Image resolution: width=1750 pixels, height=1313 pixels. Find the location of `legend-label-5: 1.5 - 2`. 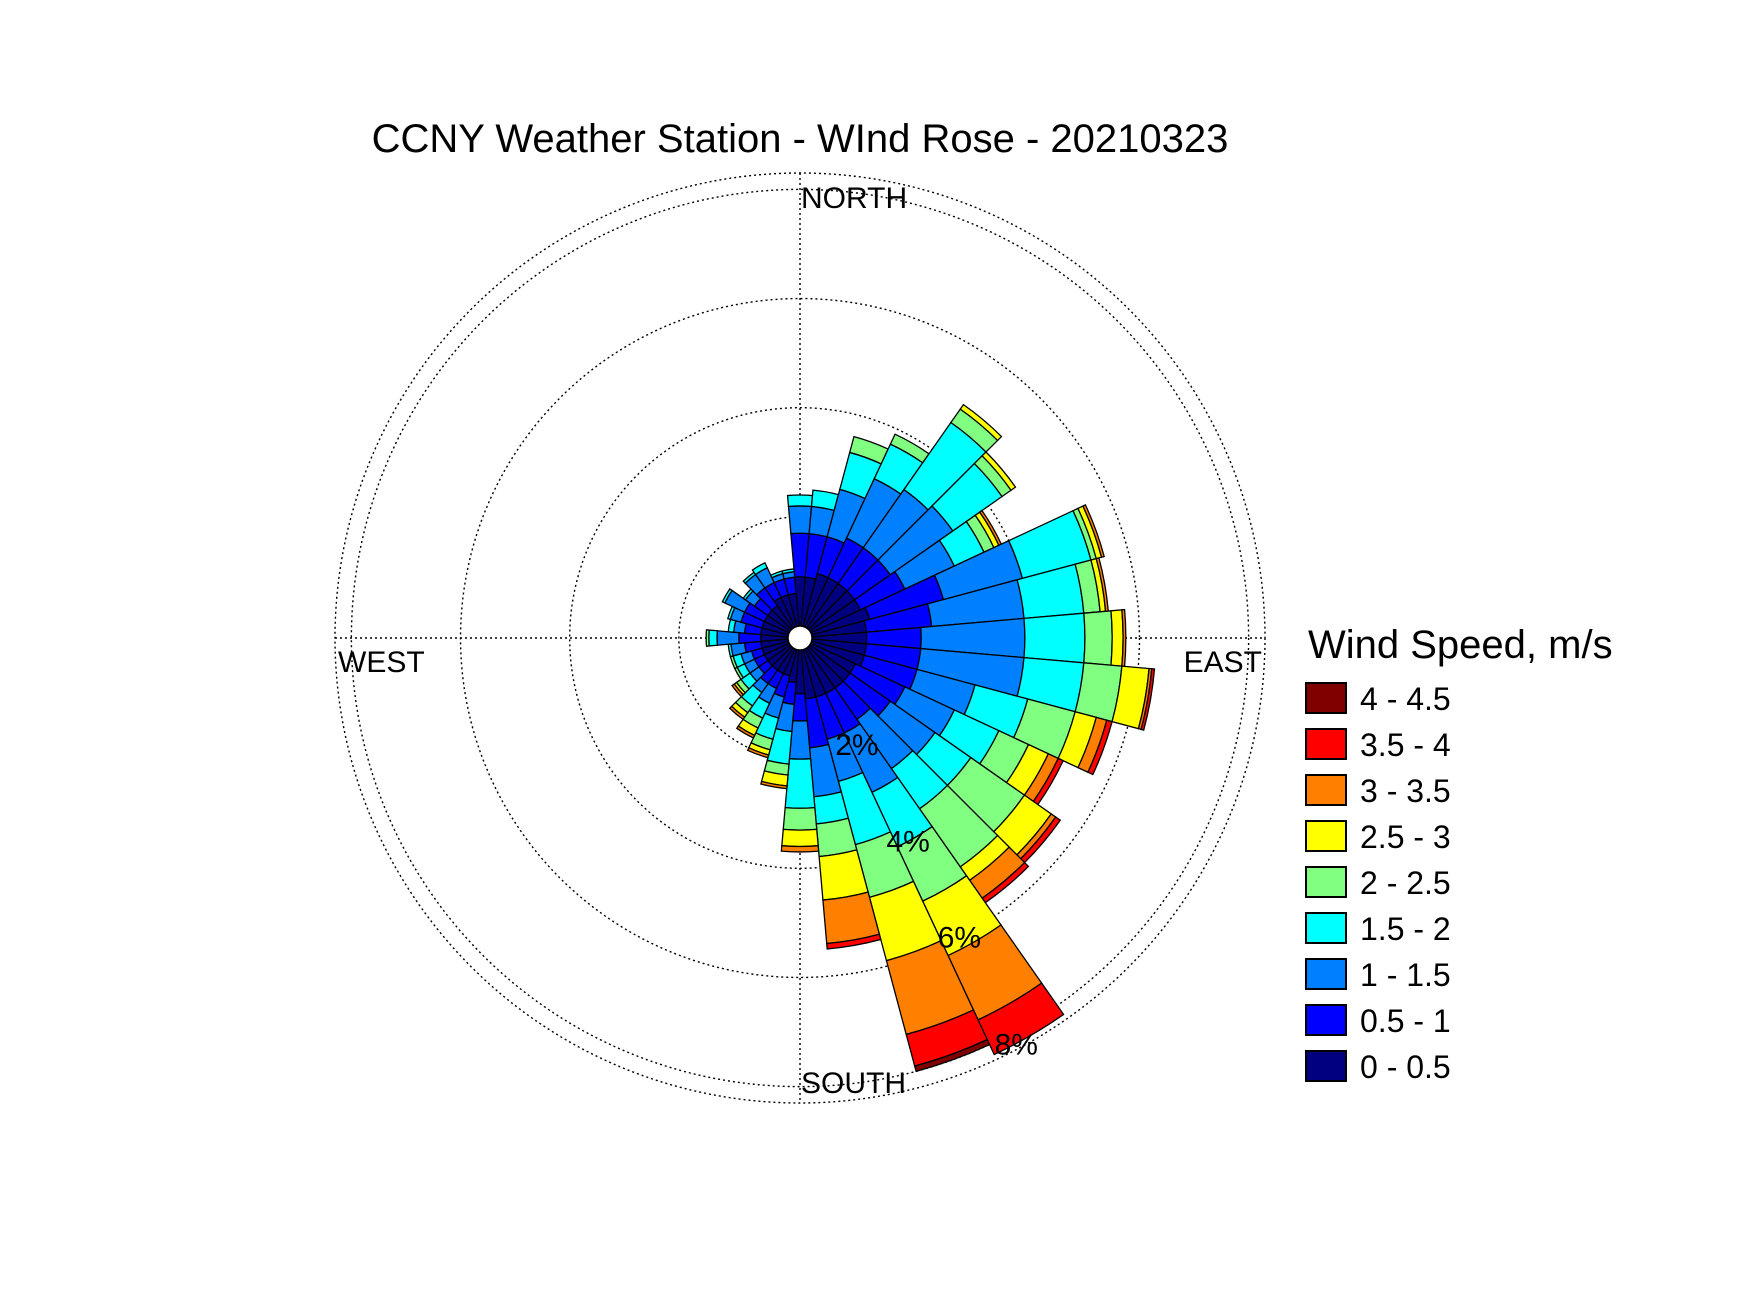

legend-label-5: 1.5 - 2 is located at coordinates (1405, 929).